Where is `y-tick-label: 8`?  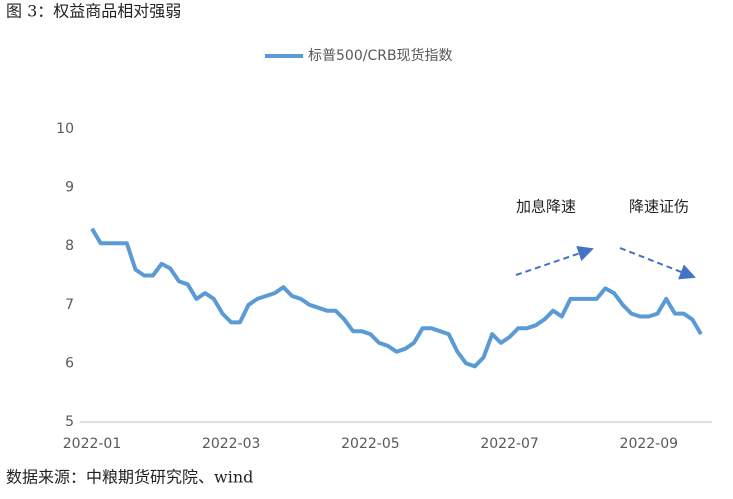 y-tick-label: 8 is located at coordinates (69, 246).